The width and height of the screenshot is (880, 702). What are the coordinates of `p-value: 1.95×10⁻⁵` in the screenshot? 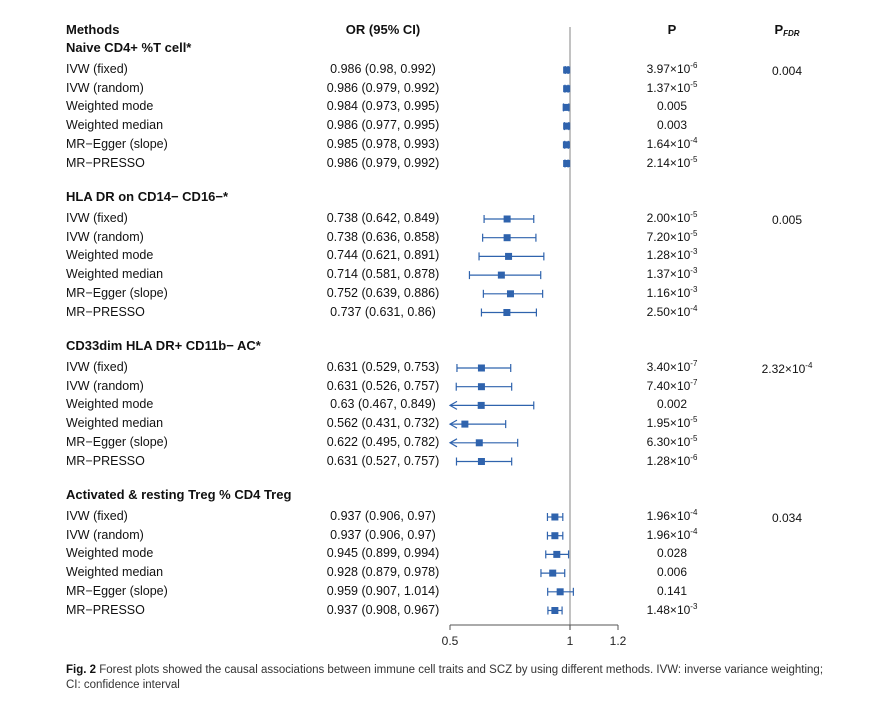 It's located at (672, 423).